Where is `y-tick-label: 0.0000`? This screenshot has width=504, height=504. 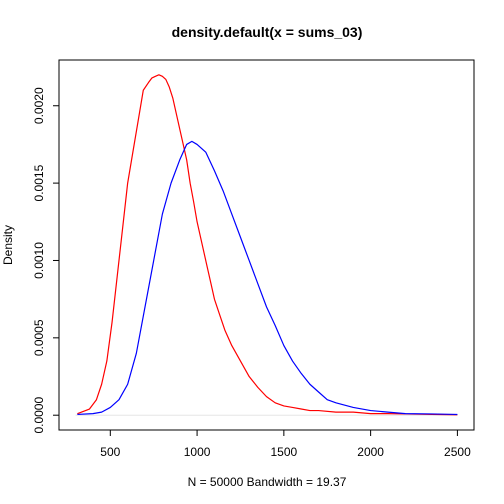 y-tick-label: 0.0000 is located at coordinates (39, 415).